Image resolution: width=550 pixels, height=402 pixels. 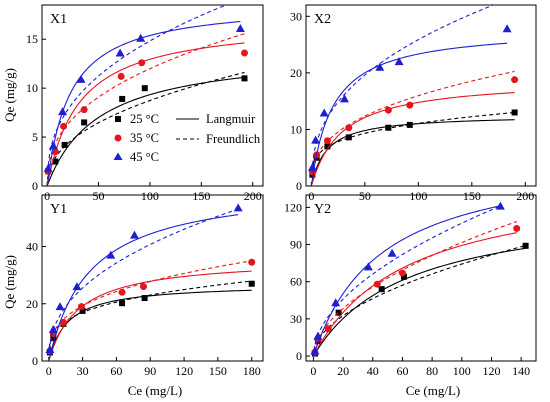 I want to click on y-tick-label: 20, so click(x=296, y=73).